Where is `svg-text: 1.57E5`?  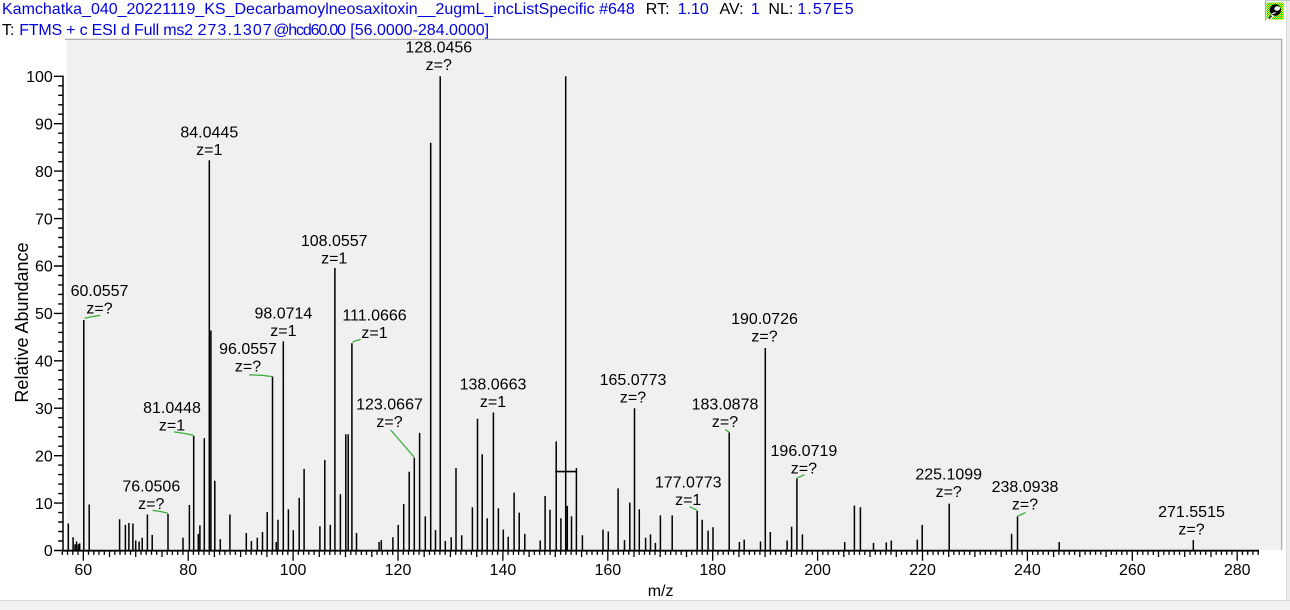 svg-text: 1.57E5 is located at coordinates (825, 9).